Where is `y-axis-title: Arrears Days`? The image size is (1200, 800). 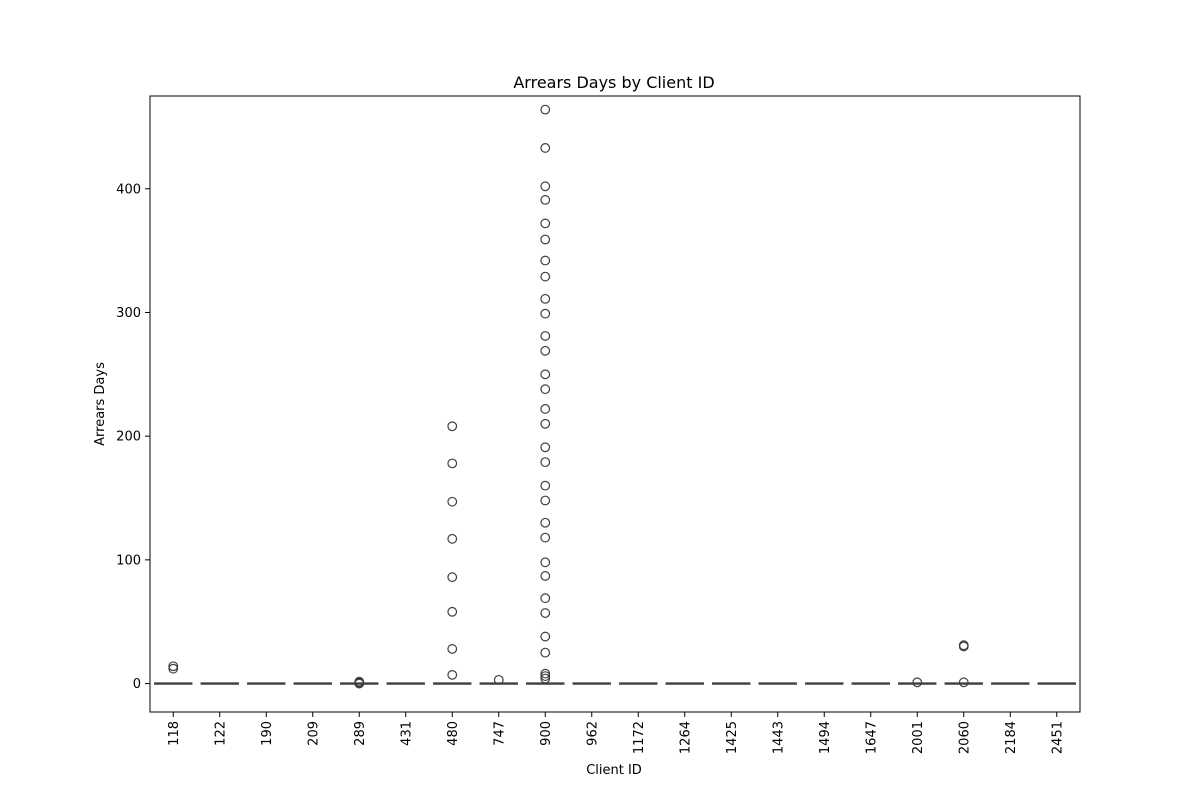 y-axis-title: Arrears Days is located at coordinates (100, 404).